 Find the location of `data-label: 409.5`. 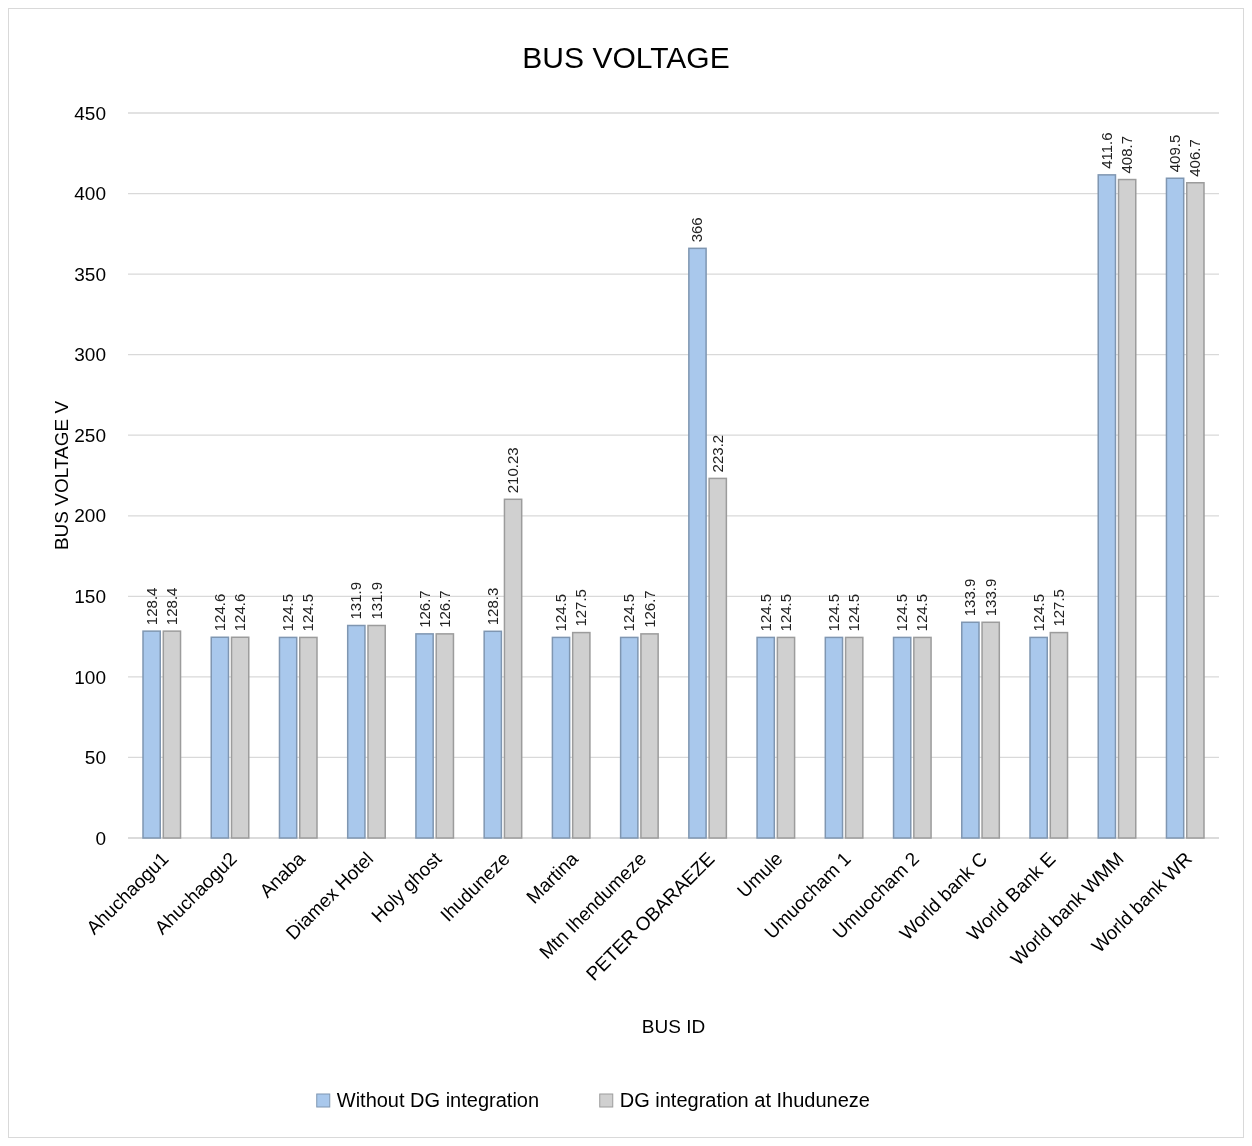

data-label: 409.5 is located at coordinates (1175, 153).